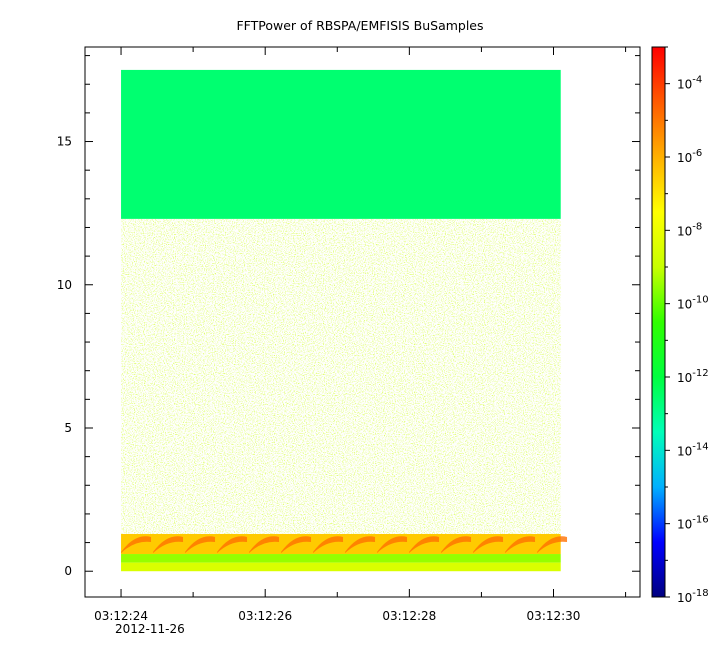 This screenshot has width=724, height=656. Describe the element at coordinates (689, 83) in the screenshot. I see `colorbar-tick-label: 10⁻⁴` at that location.